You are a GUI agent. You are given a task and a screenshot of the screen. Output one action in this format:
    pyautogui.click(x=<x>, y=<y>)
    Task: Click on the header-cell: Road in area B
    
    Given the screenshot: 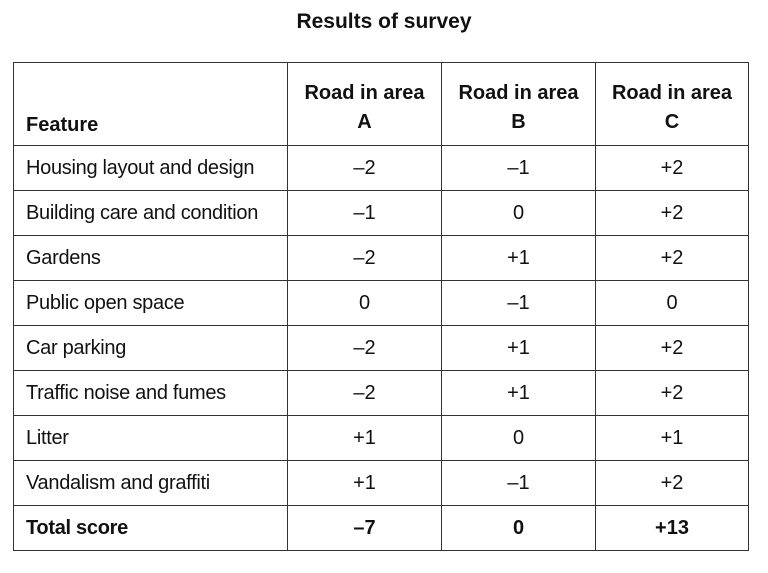 What is the action you would take?
    pyautogui.click(x=518, y=104)
    